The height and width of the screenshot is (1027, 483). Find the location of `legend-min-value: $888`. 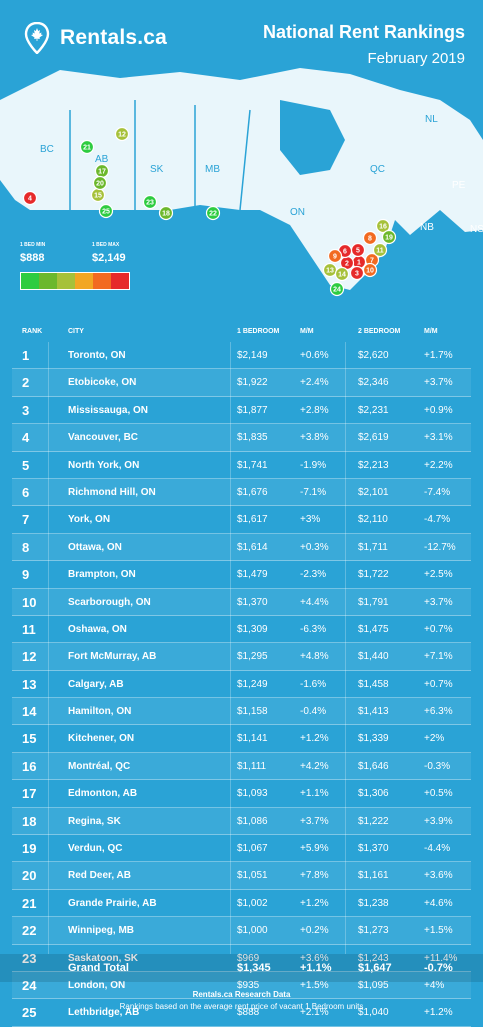

legend-min-value: $888 is located at coordinates (32, 258).